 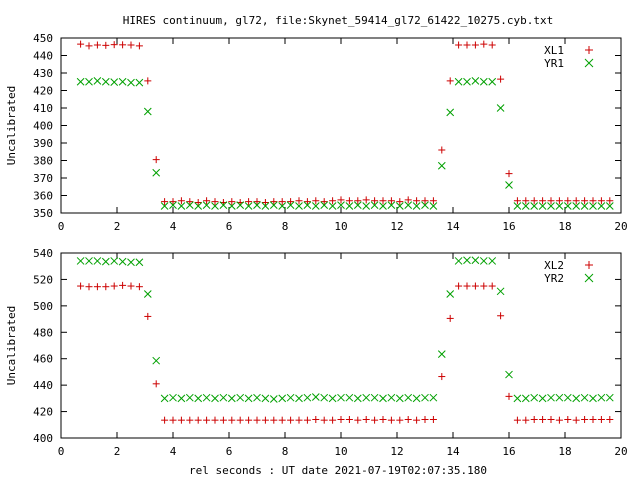 What do you see at coordinates (43, 73) in the screenshot?
I see `y-tick-label: 430` at bounding box center [43, 73].